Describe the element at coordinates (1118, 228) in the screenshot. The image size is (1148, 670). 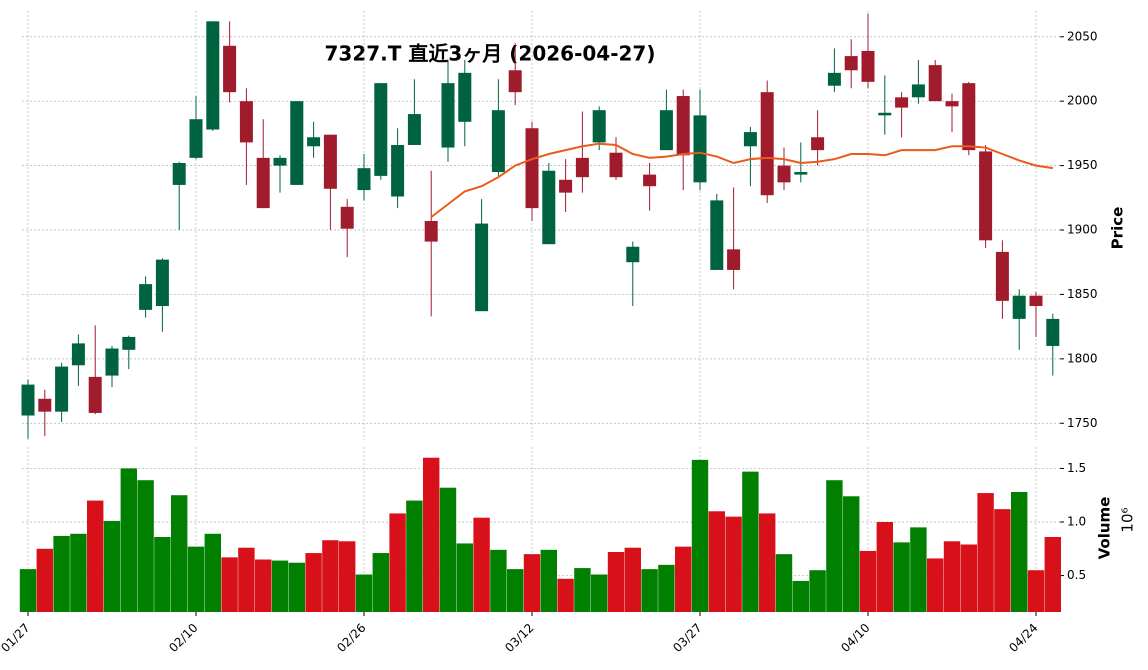
I see `price-axis-label: Price` at that location.